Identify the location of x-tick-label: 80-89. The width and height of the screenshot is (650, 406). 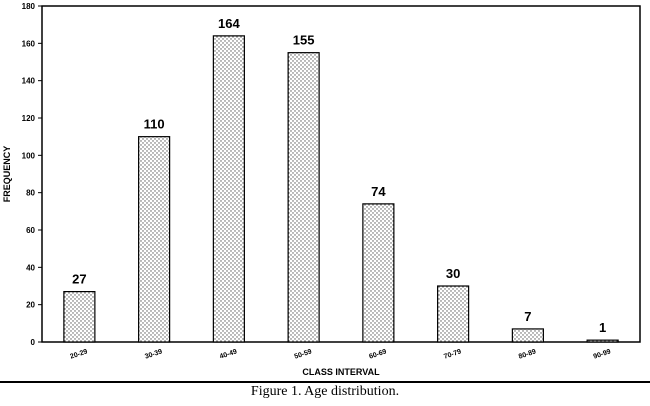
(527, 354).